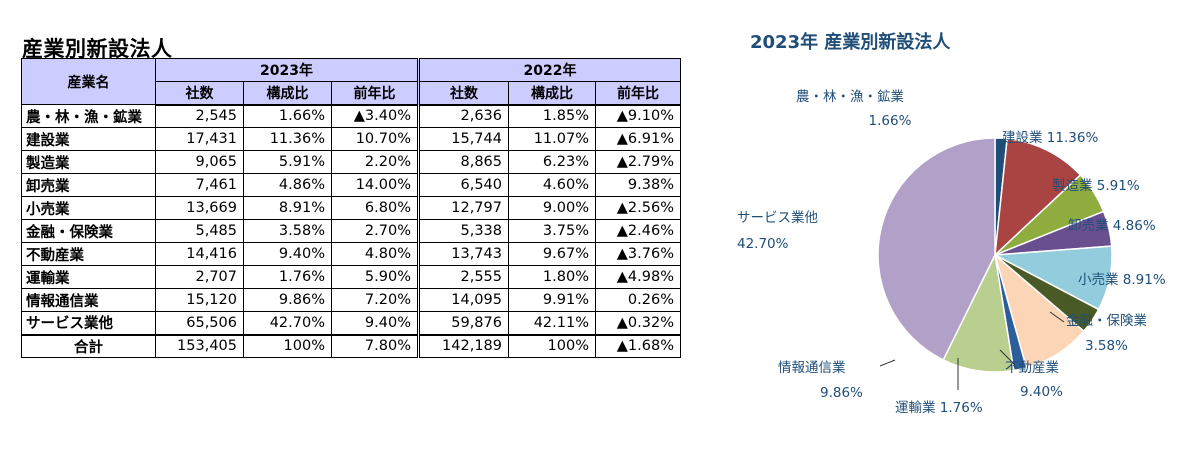  Describe the element at coordinates (88, 162) in the screenshot. I see `industry-name-cell: 製造業` at that location.